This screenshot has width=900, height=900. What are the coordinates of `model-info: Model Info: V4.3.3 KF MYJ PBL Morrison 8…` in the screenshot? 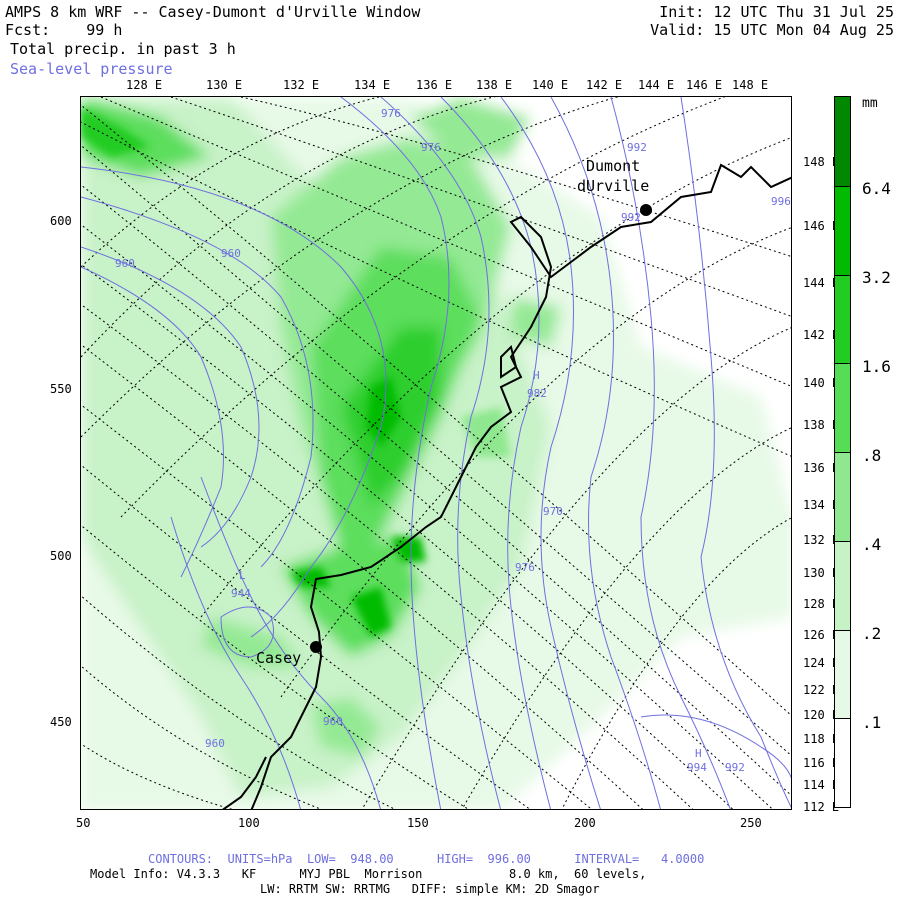 It's located at (368, 874).